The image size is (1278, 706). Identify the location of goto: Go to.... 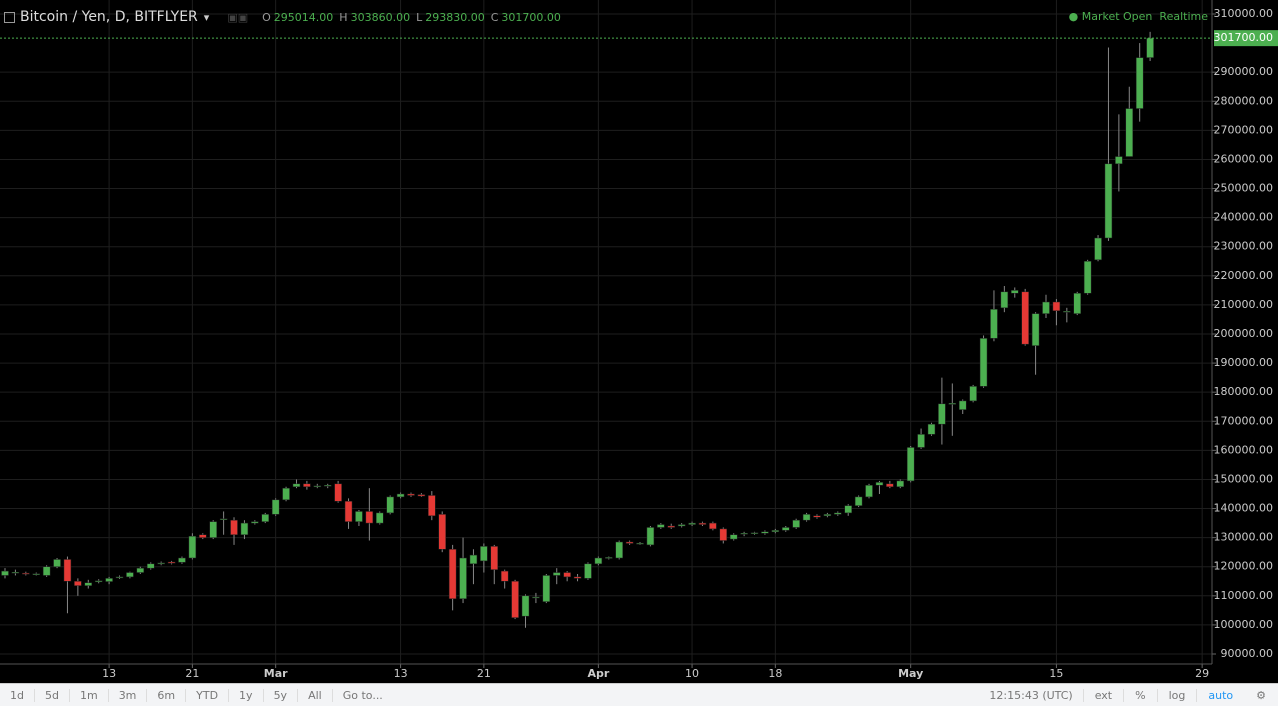
(362, 695).